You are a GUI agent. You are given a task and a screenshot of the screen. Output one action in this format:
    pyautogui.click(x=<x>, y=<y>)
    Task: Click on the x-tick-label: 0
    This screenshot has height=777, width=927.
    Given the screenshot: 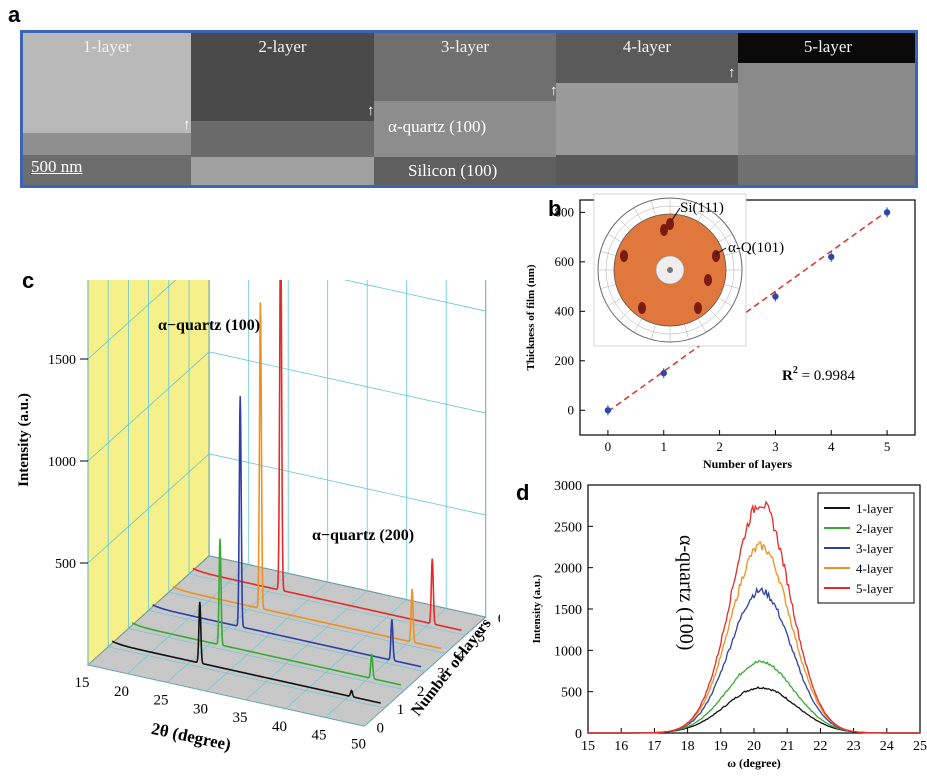 What is the action you would take?
    pyautogui.click(x=608, y=446)
    